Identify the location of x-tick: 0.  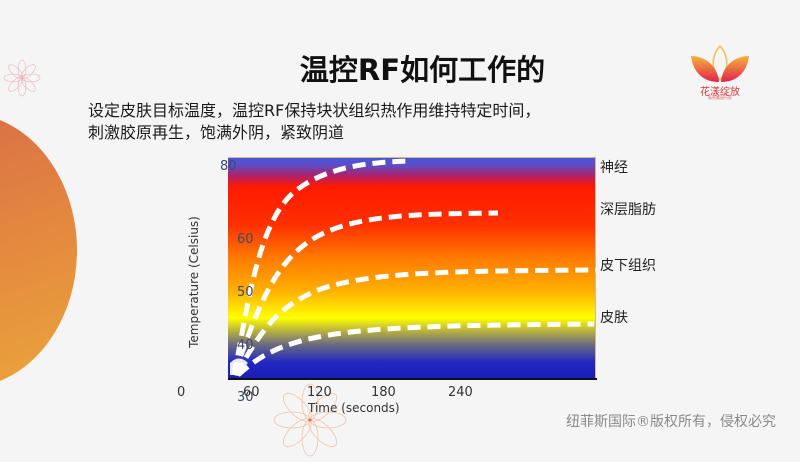
(181, 392).